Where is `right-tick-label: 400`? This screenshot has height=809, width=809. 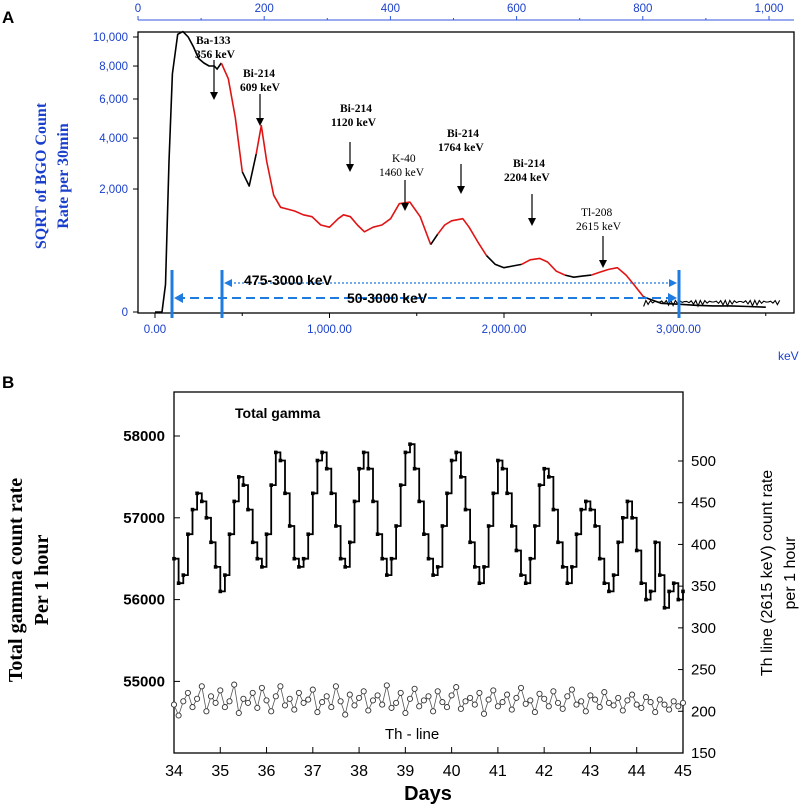 right-tick-label: 400 is located at coordinates (703, 544).